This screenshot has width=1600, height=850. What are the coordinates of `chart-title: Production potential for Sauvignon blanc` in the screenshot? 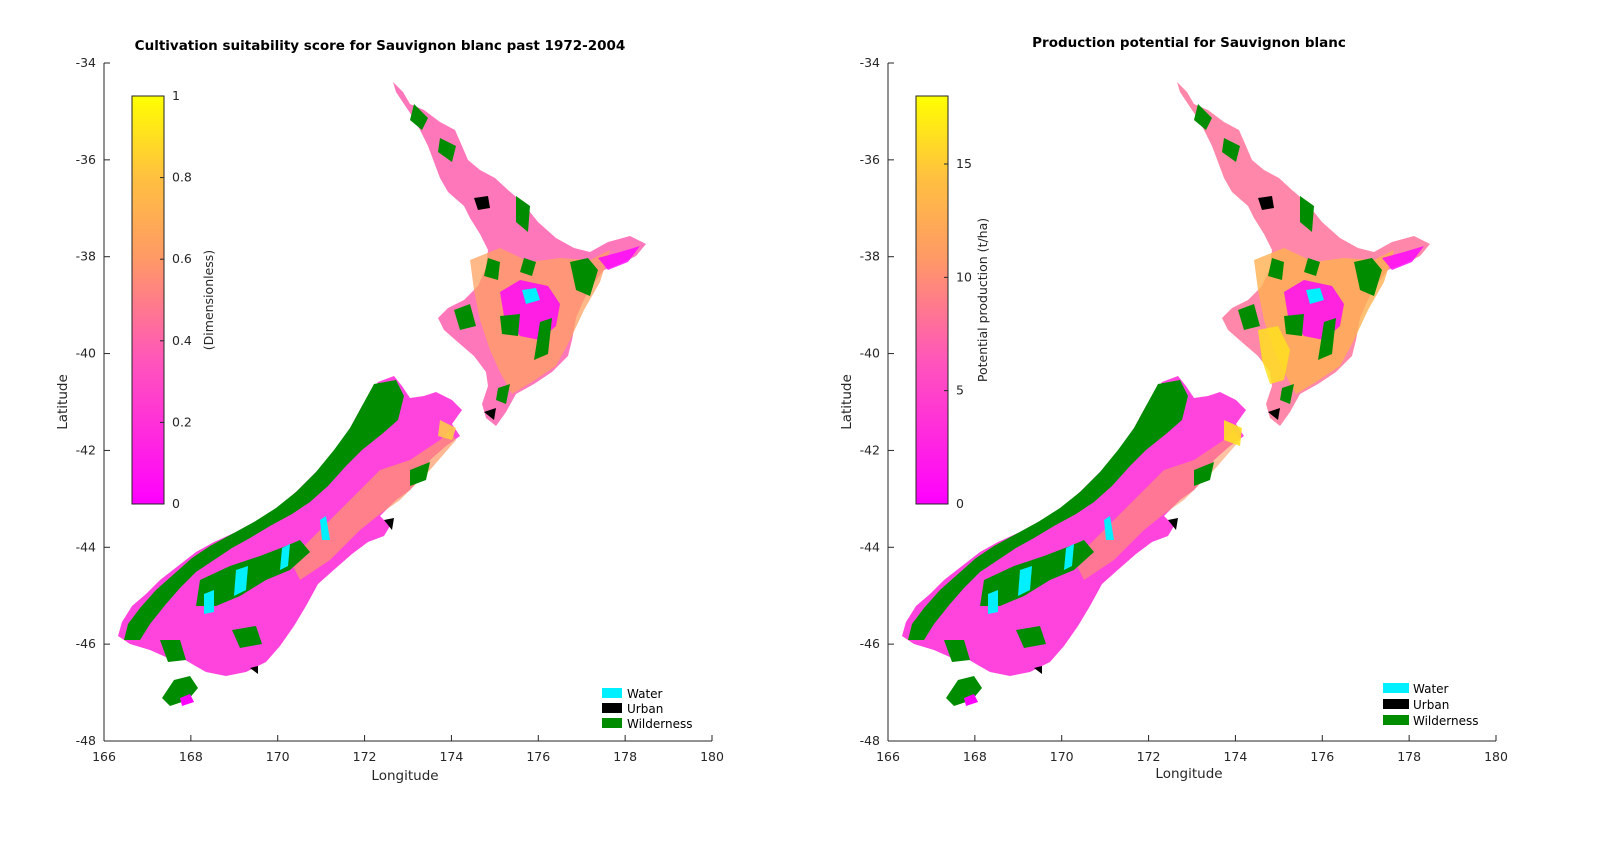 It's located at (1189, 43).